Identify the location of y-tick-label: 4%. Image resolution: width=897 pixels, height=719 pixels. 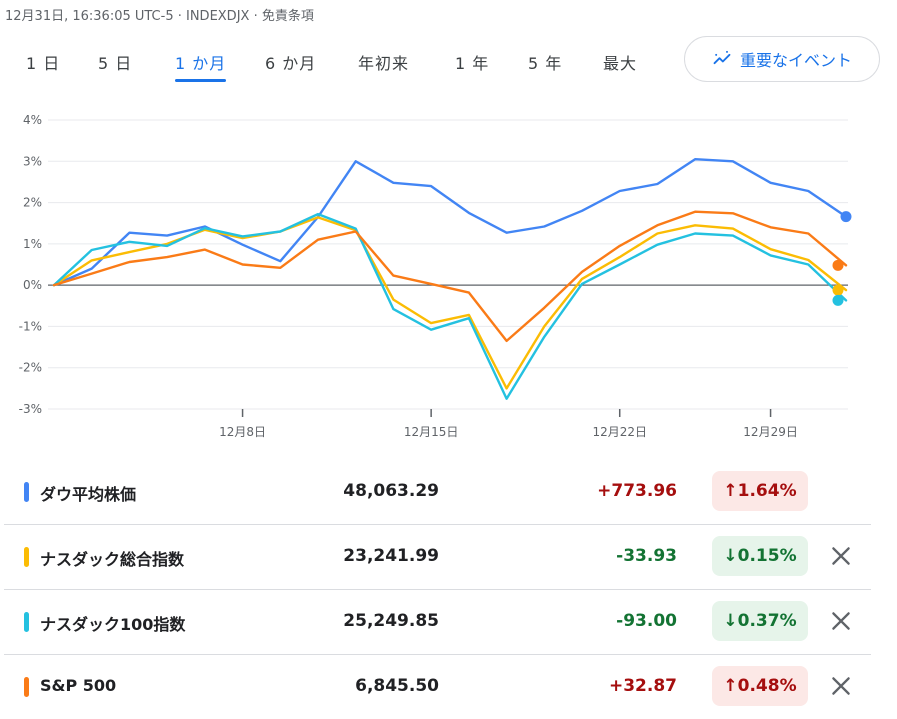
(32, 120).